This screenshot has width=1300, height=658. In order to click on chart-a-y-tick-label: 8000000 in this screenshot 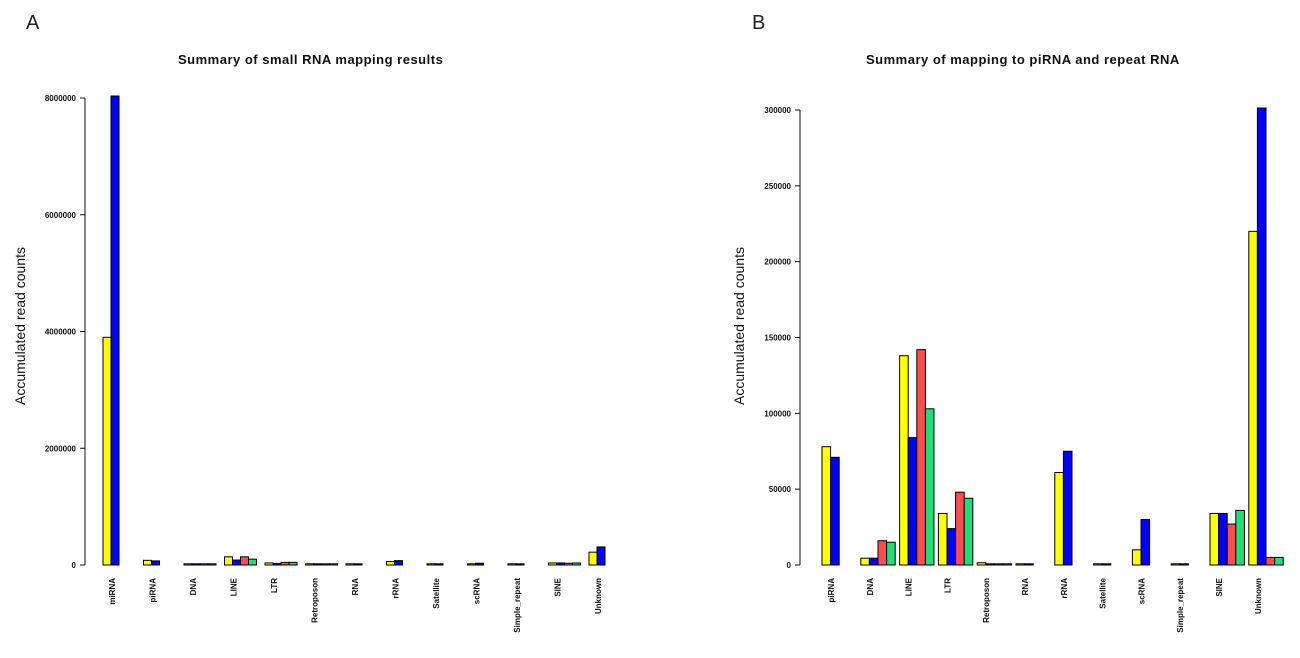, I will do `click(61, 98)`.